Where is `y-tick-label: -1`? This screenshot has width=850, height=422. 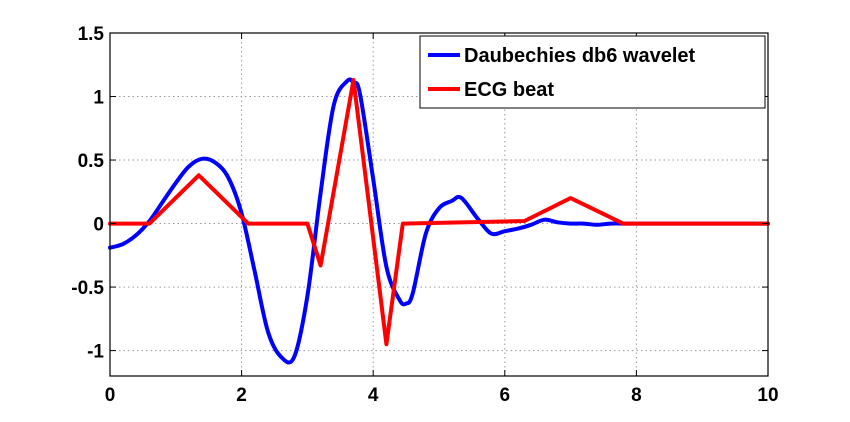 y-tick-label: -1 is located at coordinates (95, 352).